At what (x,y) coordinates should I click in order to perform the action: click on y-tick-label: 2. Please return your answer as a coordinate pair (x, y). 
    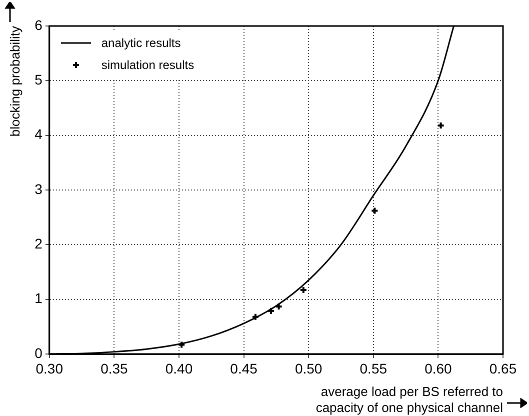
    Looking at the image, I should click on (38, 244).